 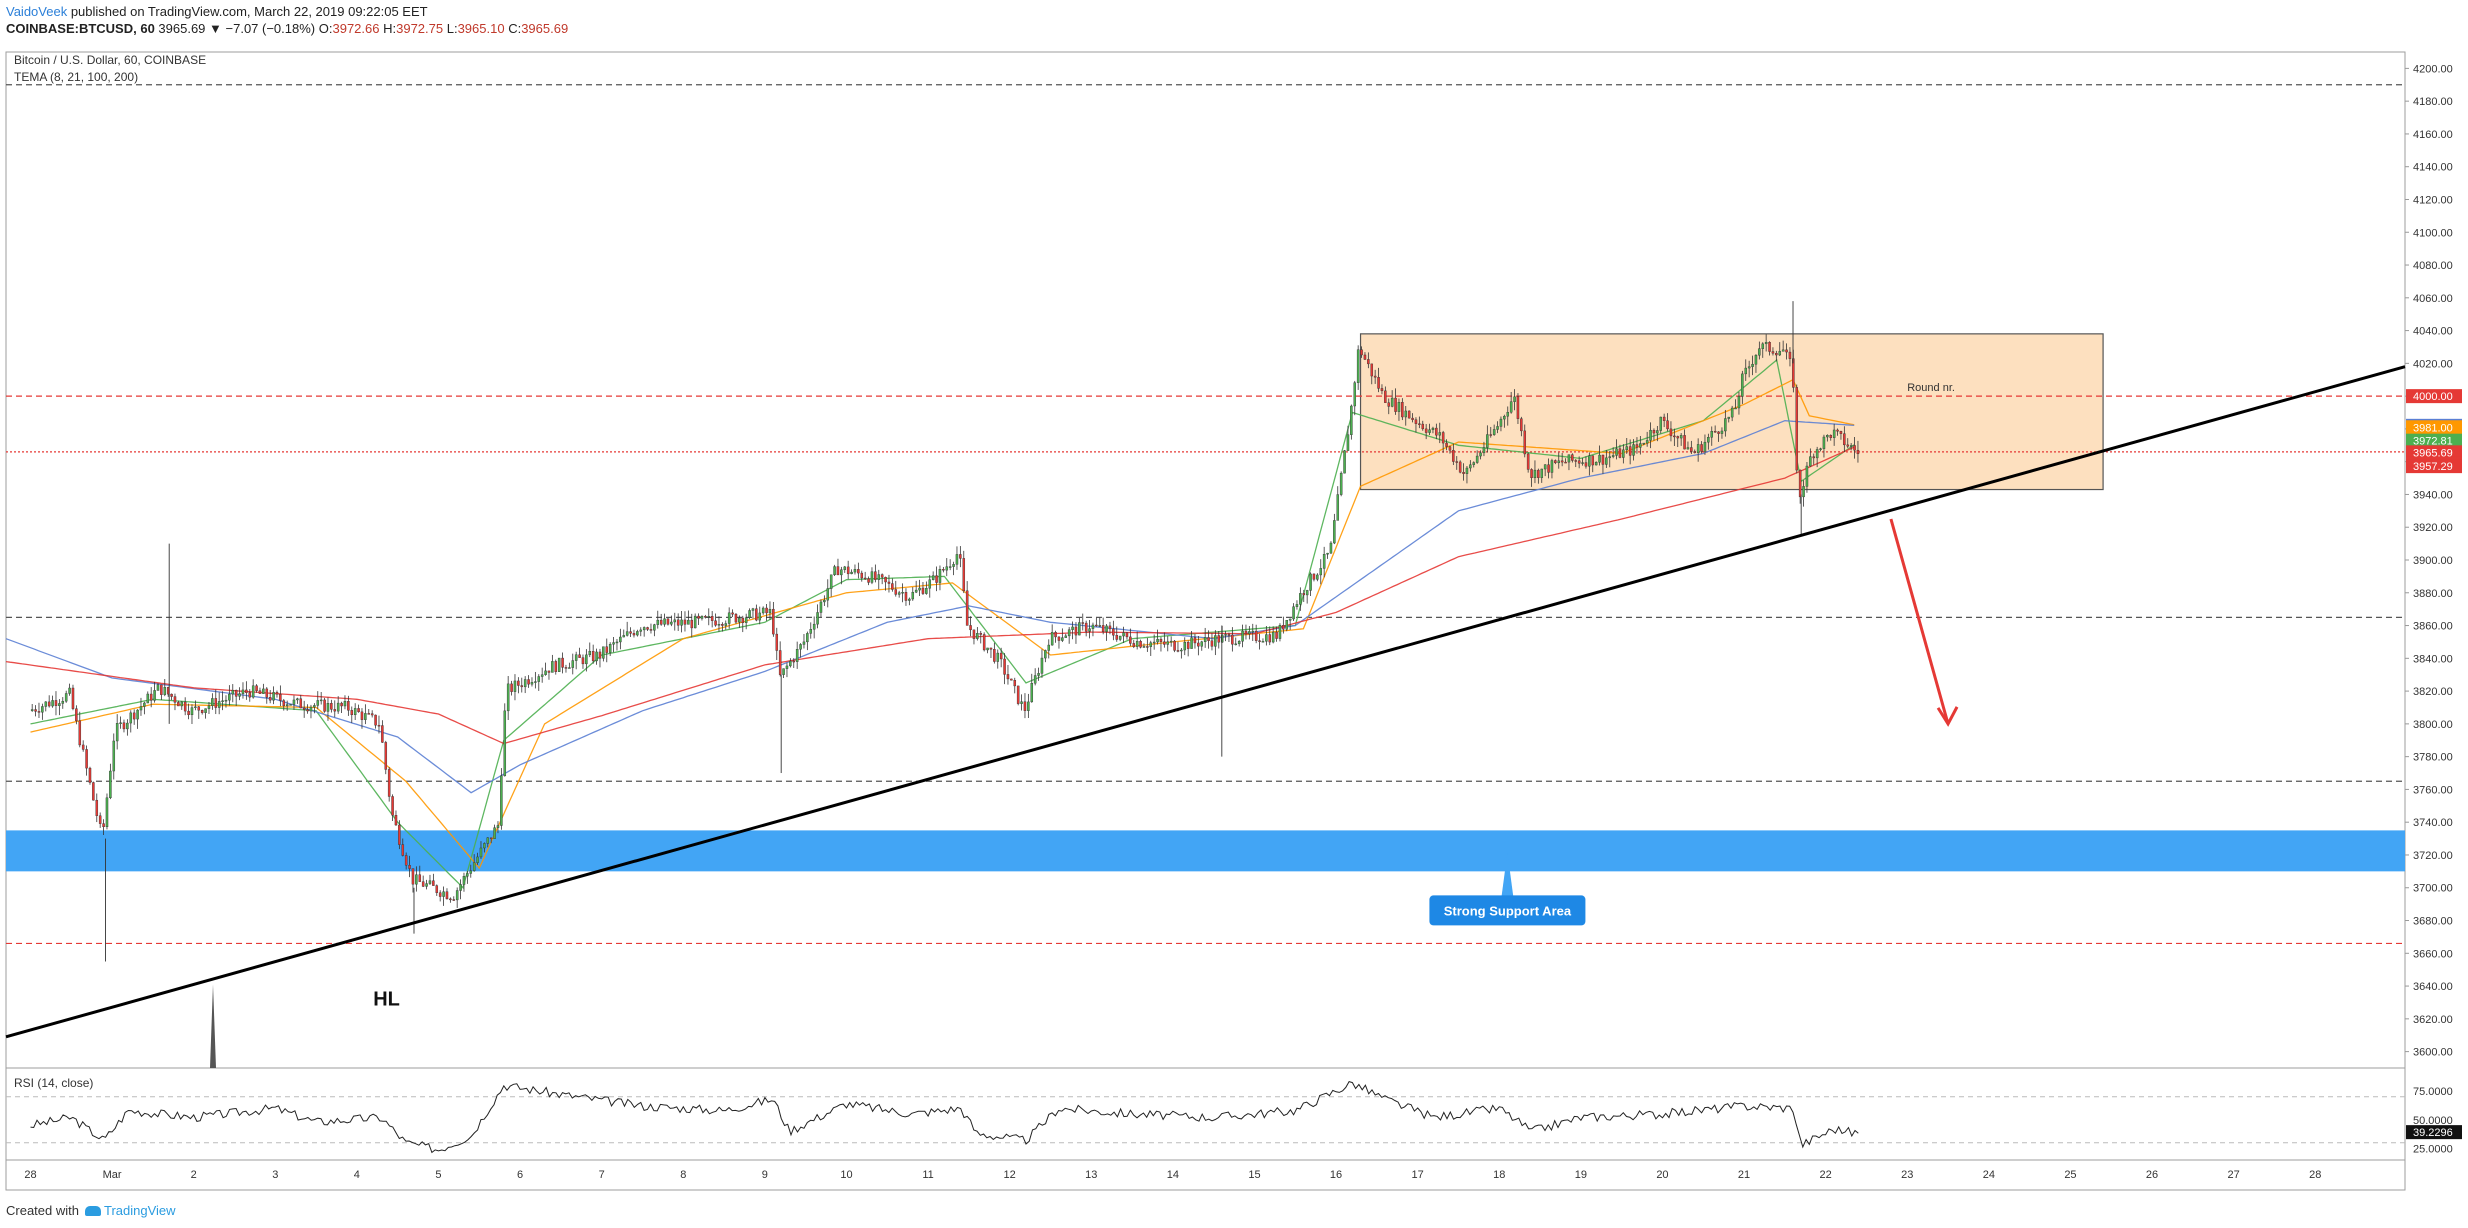 What do you see at coordinates (2433, 200) in the screenshot?
I see `price-tick-label: 4120.00` at bounding box center [2433, 200].